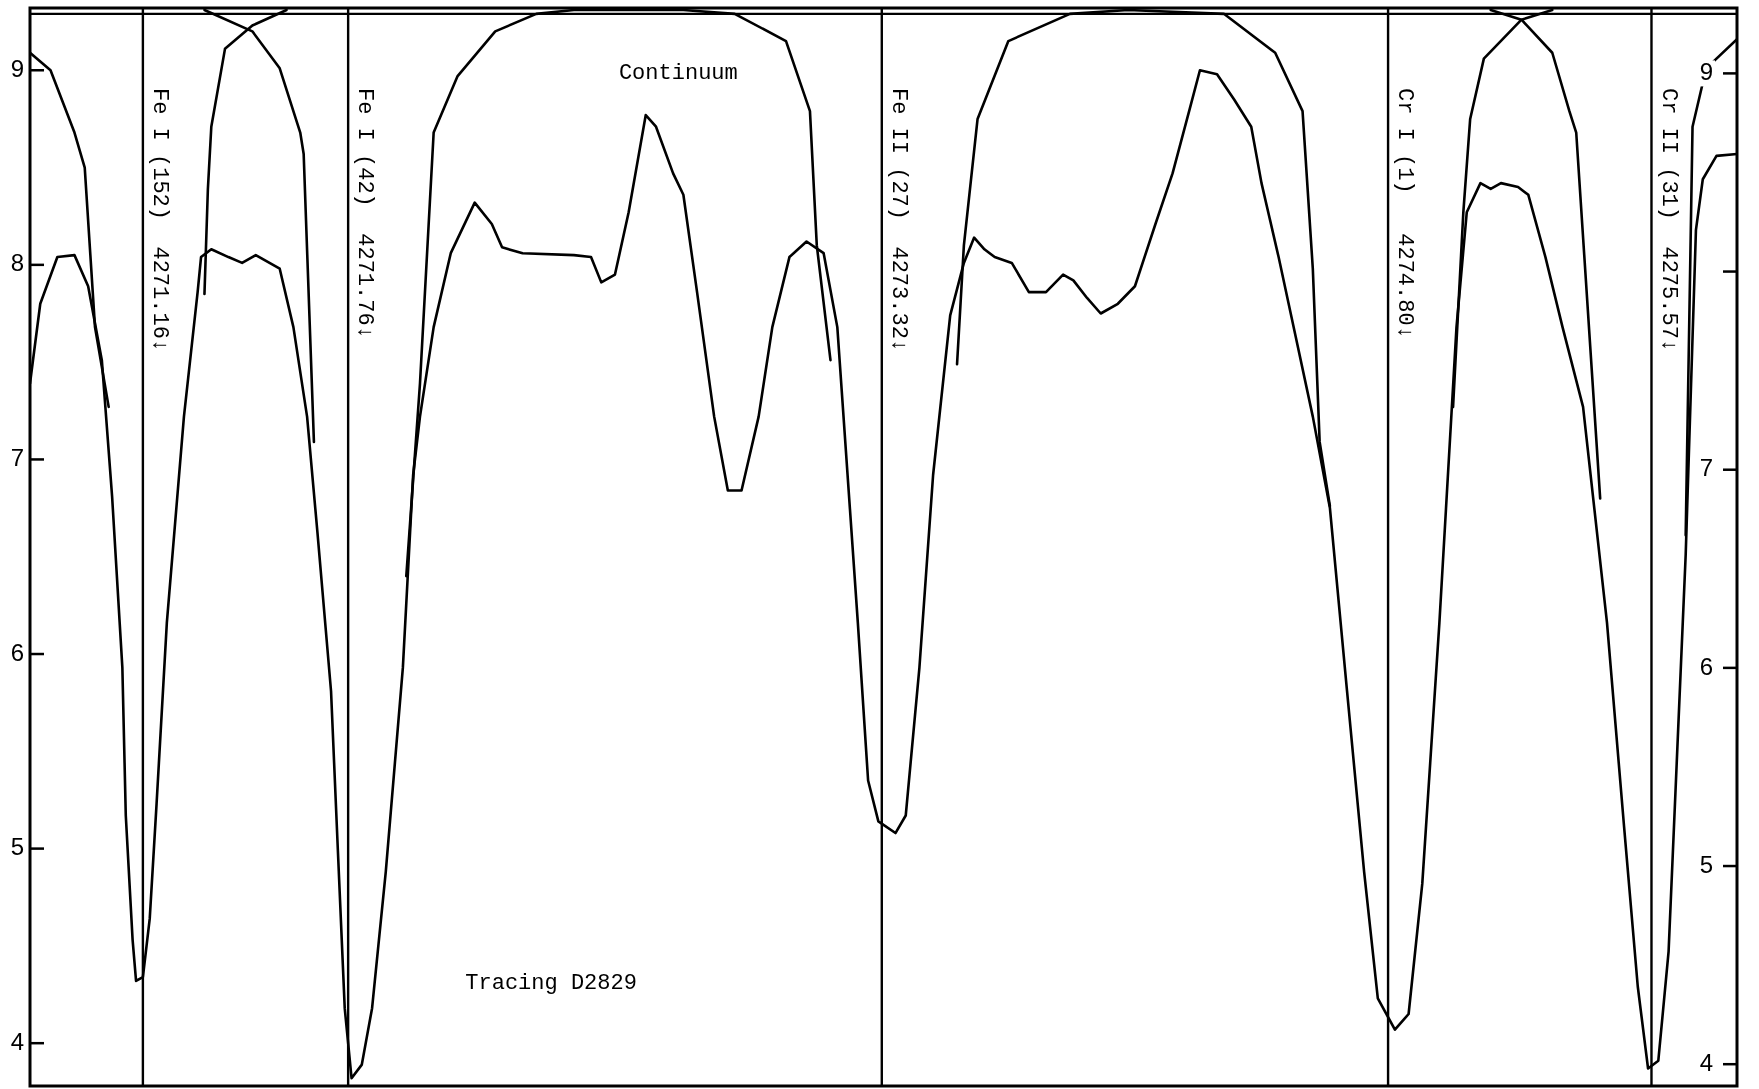 This screenshot has height=1089, width=1759. What do you see at coordinates (1706, 666) in the screenshot?
I see `y2-tick-label: 6` at bounding box center [1706, 666].